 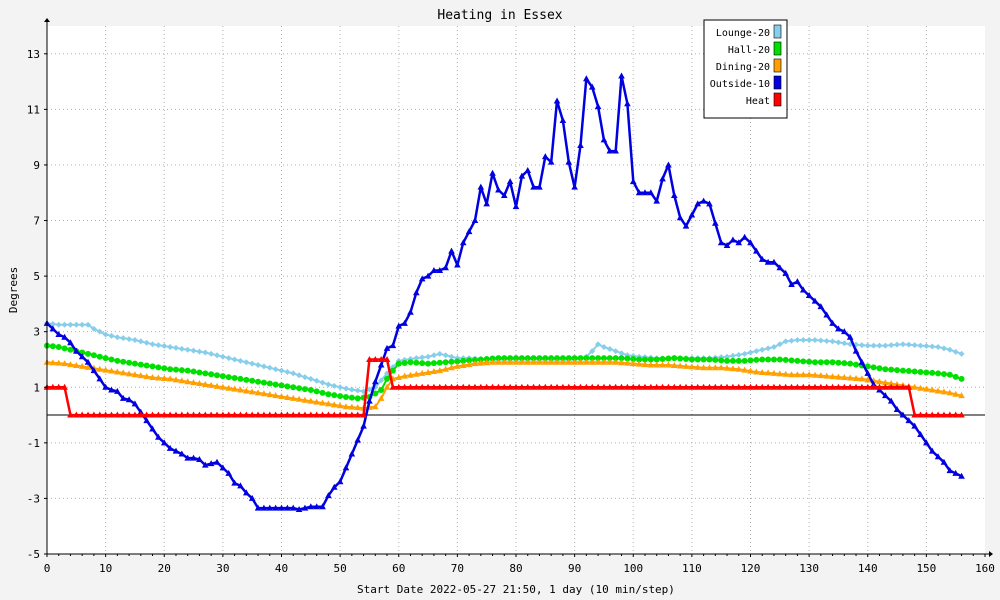 I want to click on x-tick-label: 110, so click(x=692, y=568).